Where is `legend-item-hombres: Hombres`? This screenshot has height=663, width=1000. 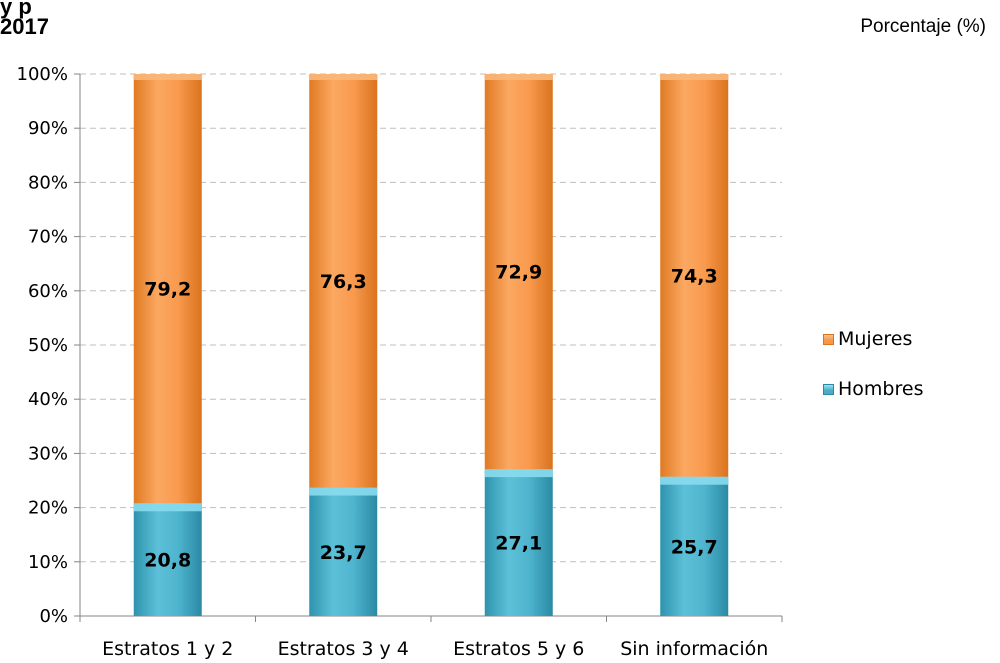
legend-item-hombres: Hombres is located at coordinates (873, 389).